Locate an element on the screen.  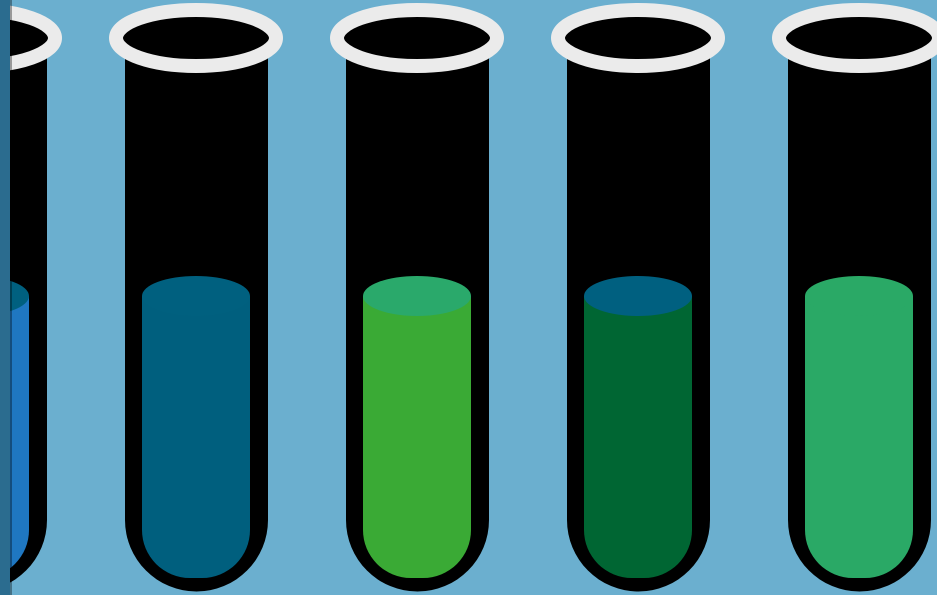
left-edge-shadow is located at coordinates (11, 297).